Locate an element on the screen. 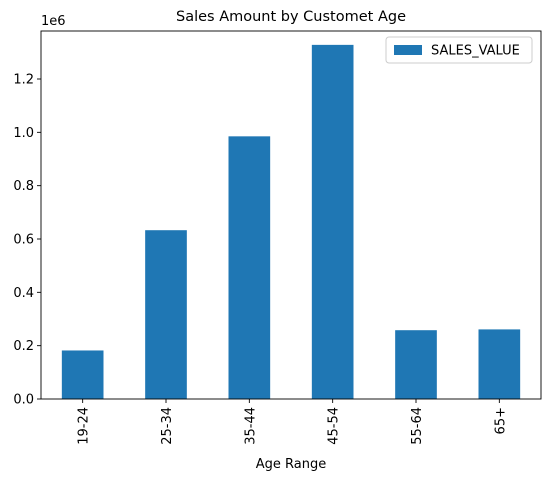 The image size is (547, 479). y-tick-label: 1.0 is located at coordinates (23, 133).